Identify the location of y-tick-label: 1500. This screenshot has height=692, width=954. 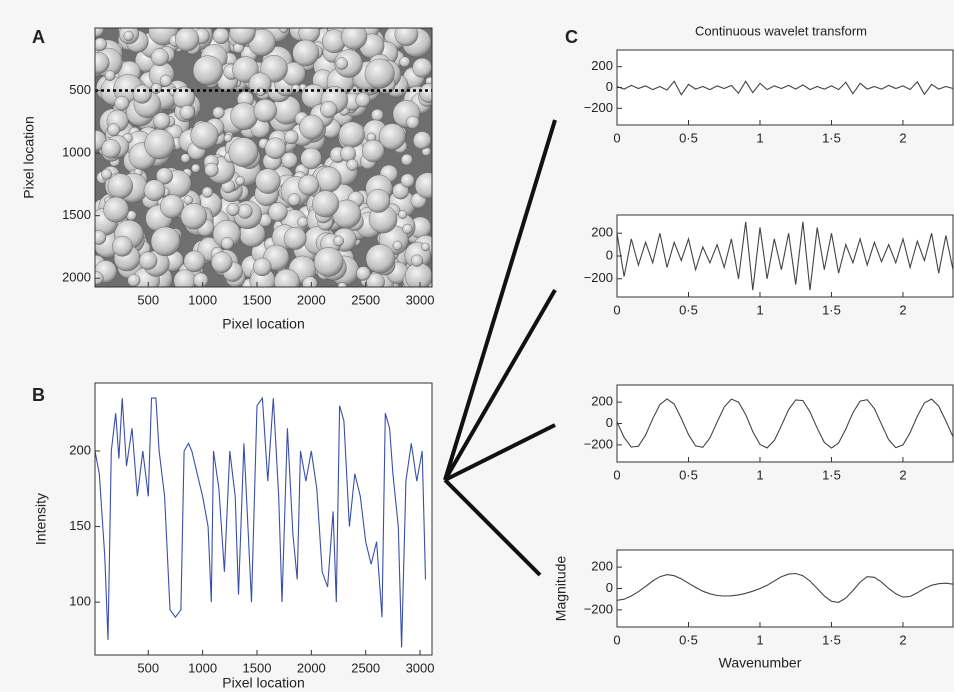
(76, 214).